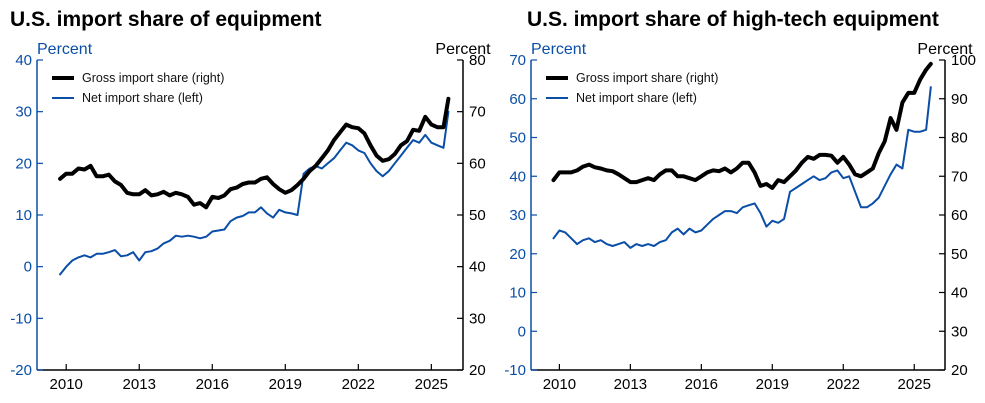  Describe the element at coordinates (517, 60) in the screenshot. I see `left-tick-label: 70` at that location.